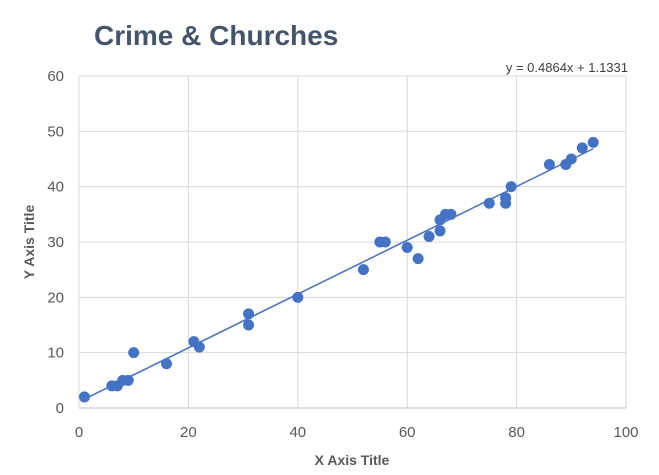 The width and height of the screenshot is (659, 475). Describe the element at coordinates (188, 432) in the screenshot. I see `x-tick-label: 20` at that location.